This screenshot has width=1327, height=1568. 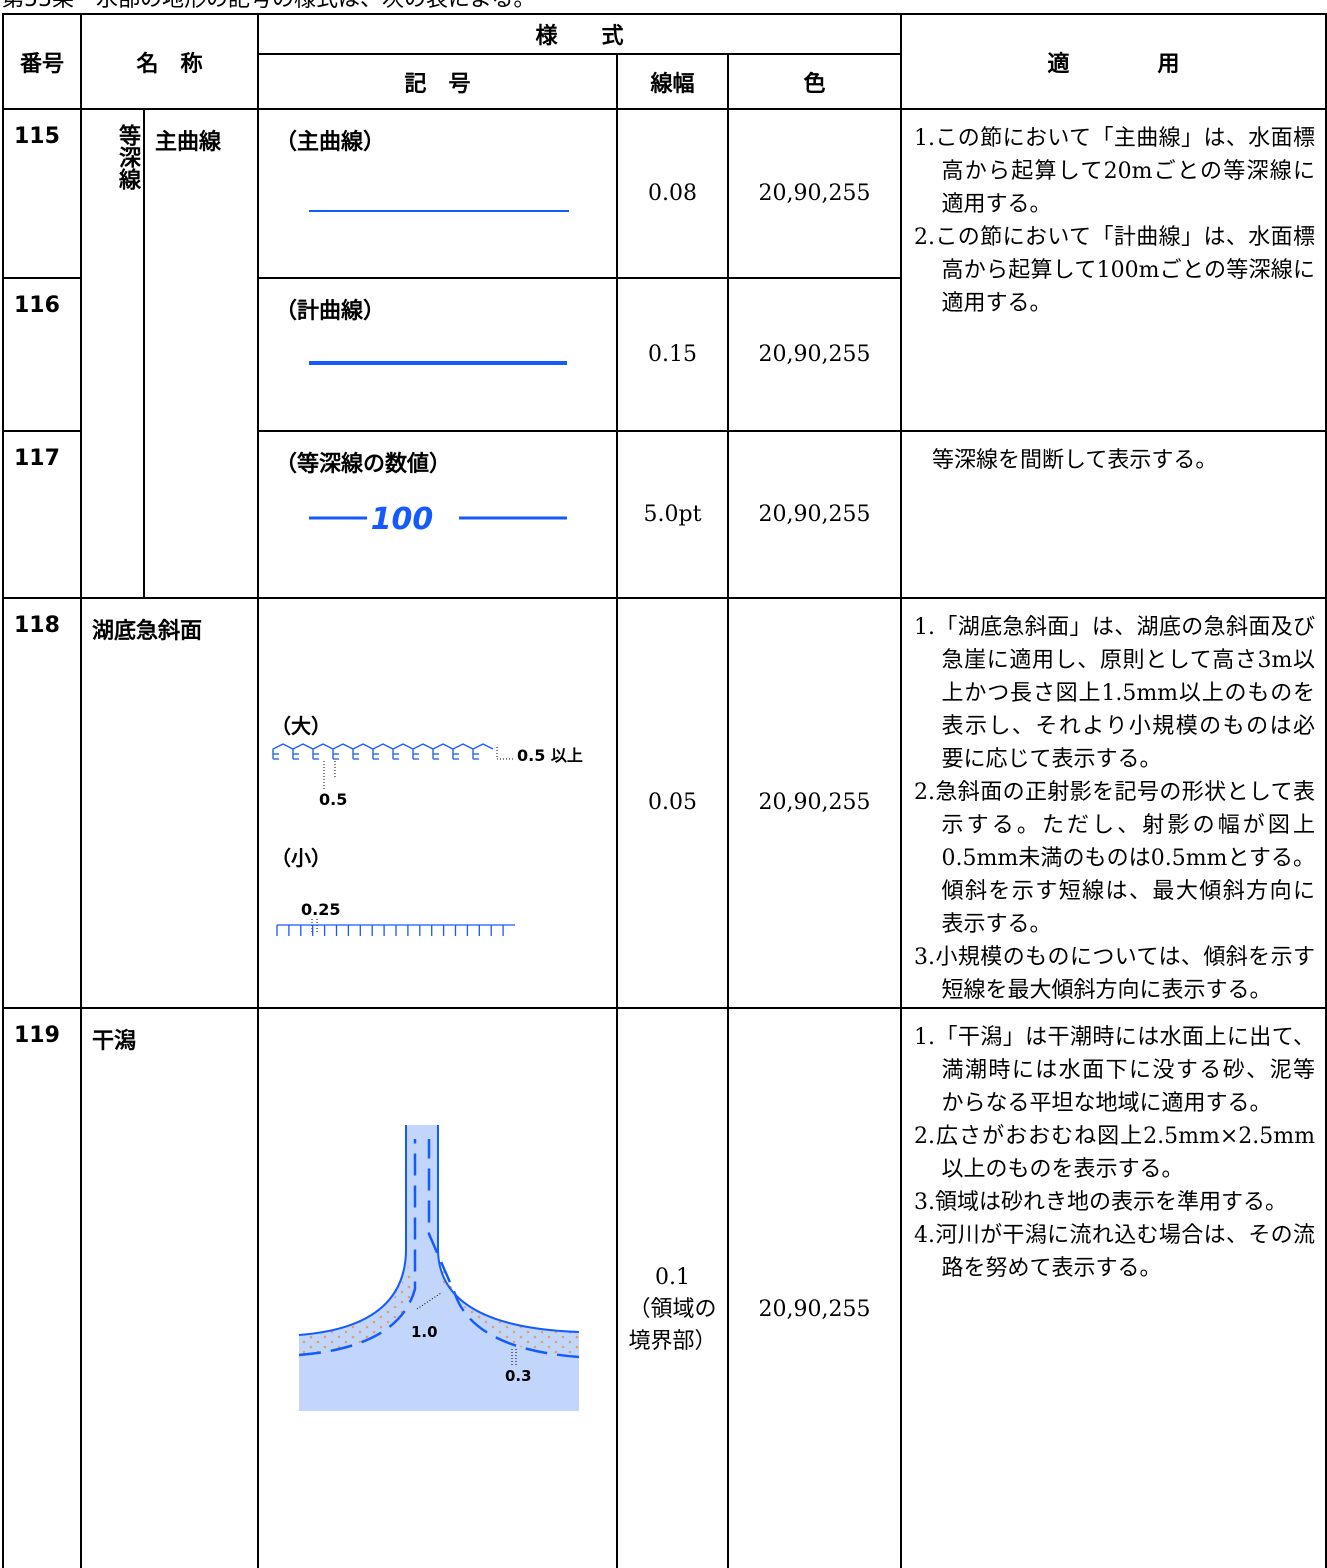 I want to click on symbol-caption: （等深線の数値）, so click(x=363, y=464).